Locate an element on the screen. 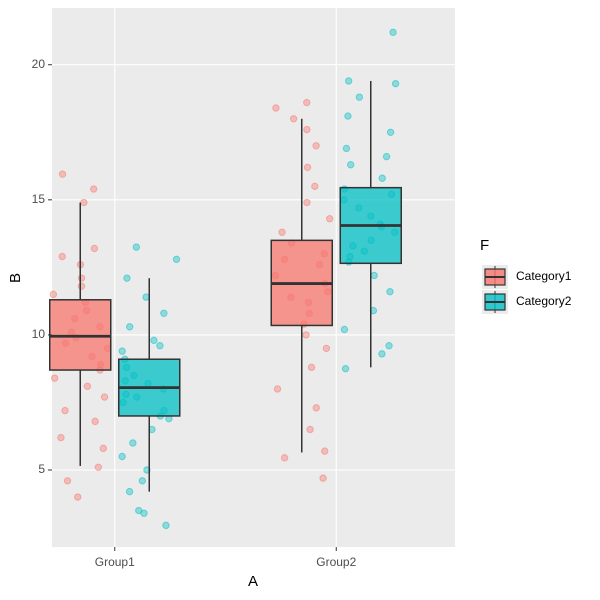 The image size is (600, 600). y-axis-title: B is located at coordinates (15, 278).